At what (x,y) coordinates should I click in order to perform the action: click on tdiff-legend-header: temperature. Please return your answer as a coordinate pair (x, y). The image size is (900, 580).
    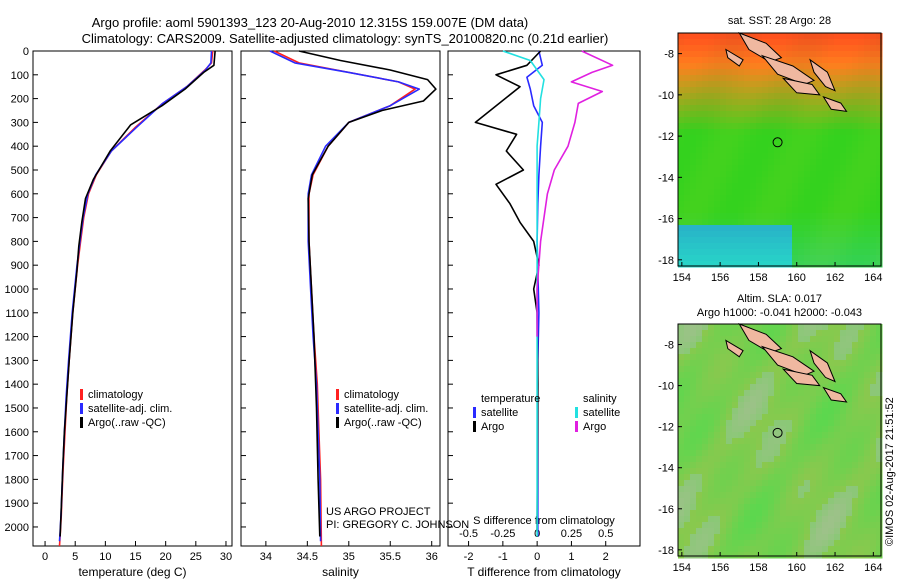
    Looking at the image, I should click on (510, 399).